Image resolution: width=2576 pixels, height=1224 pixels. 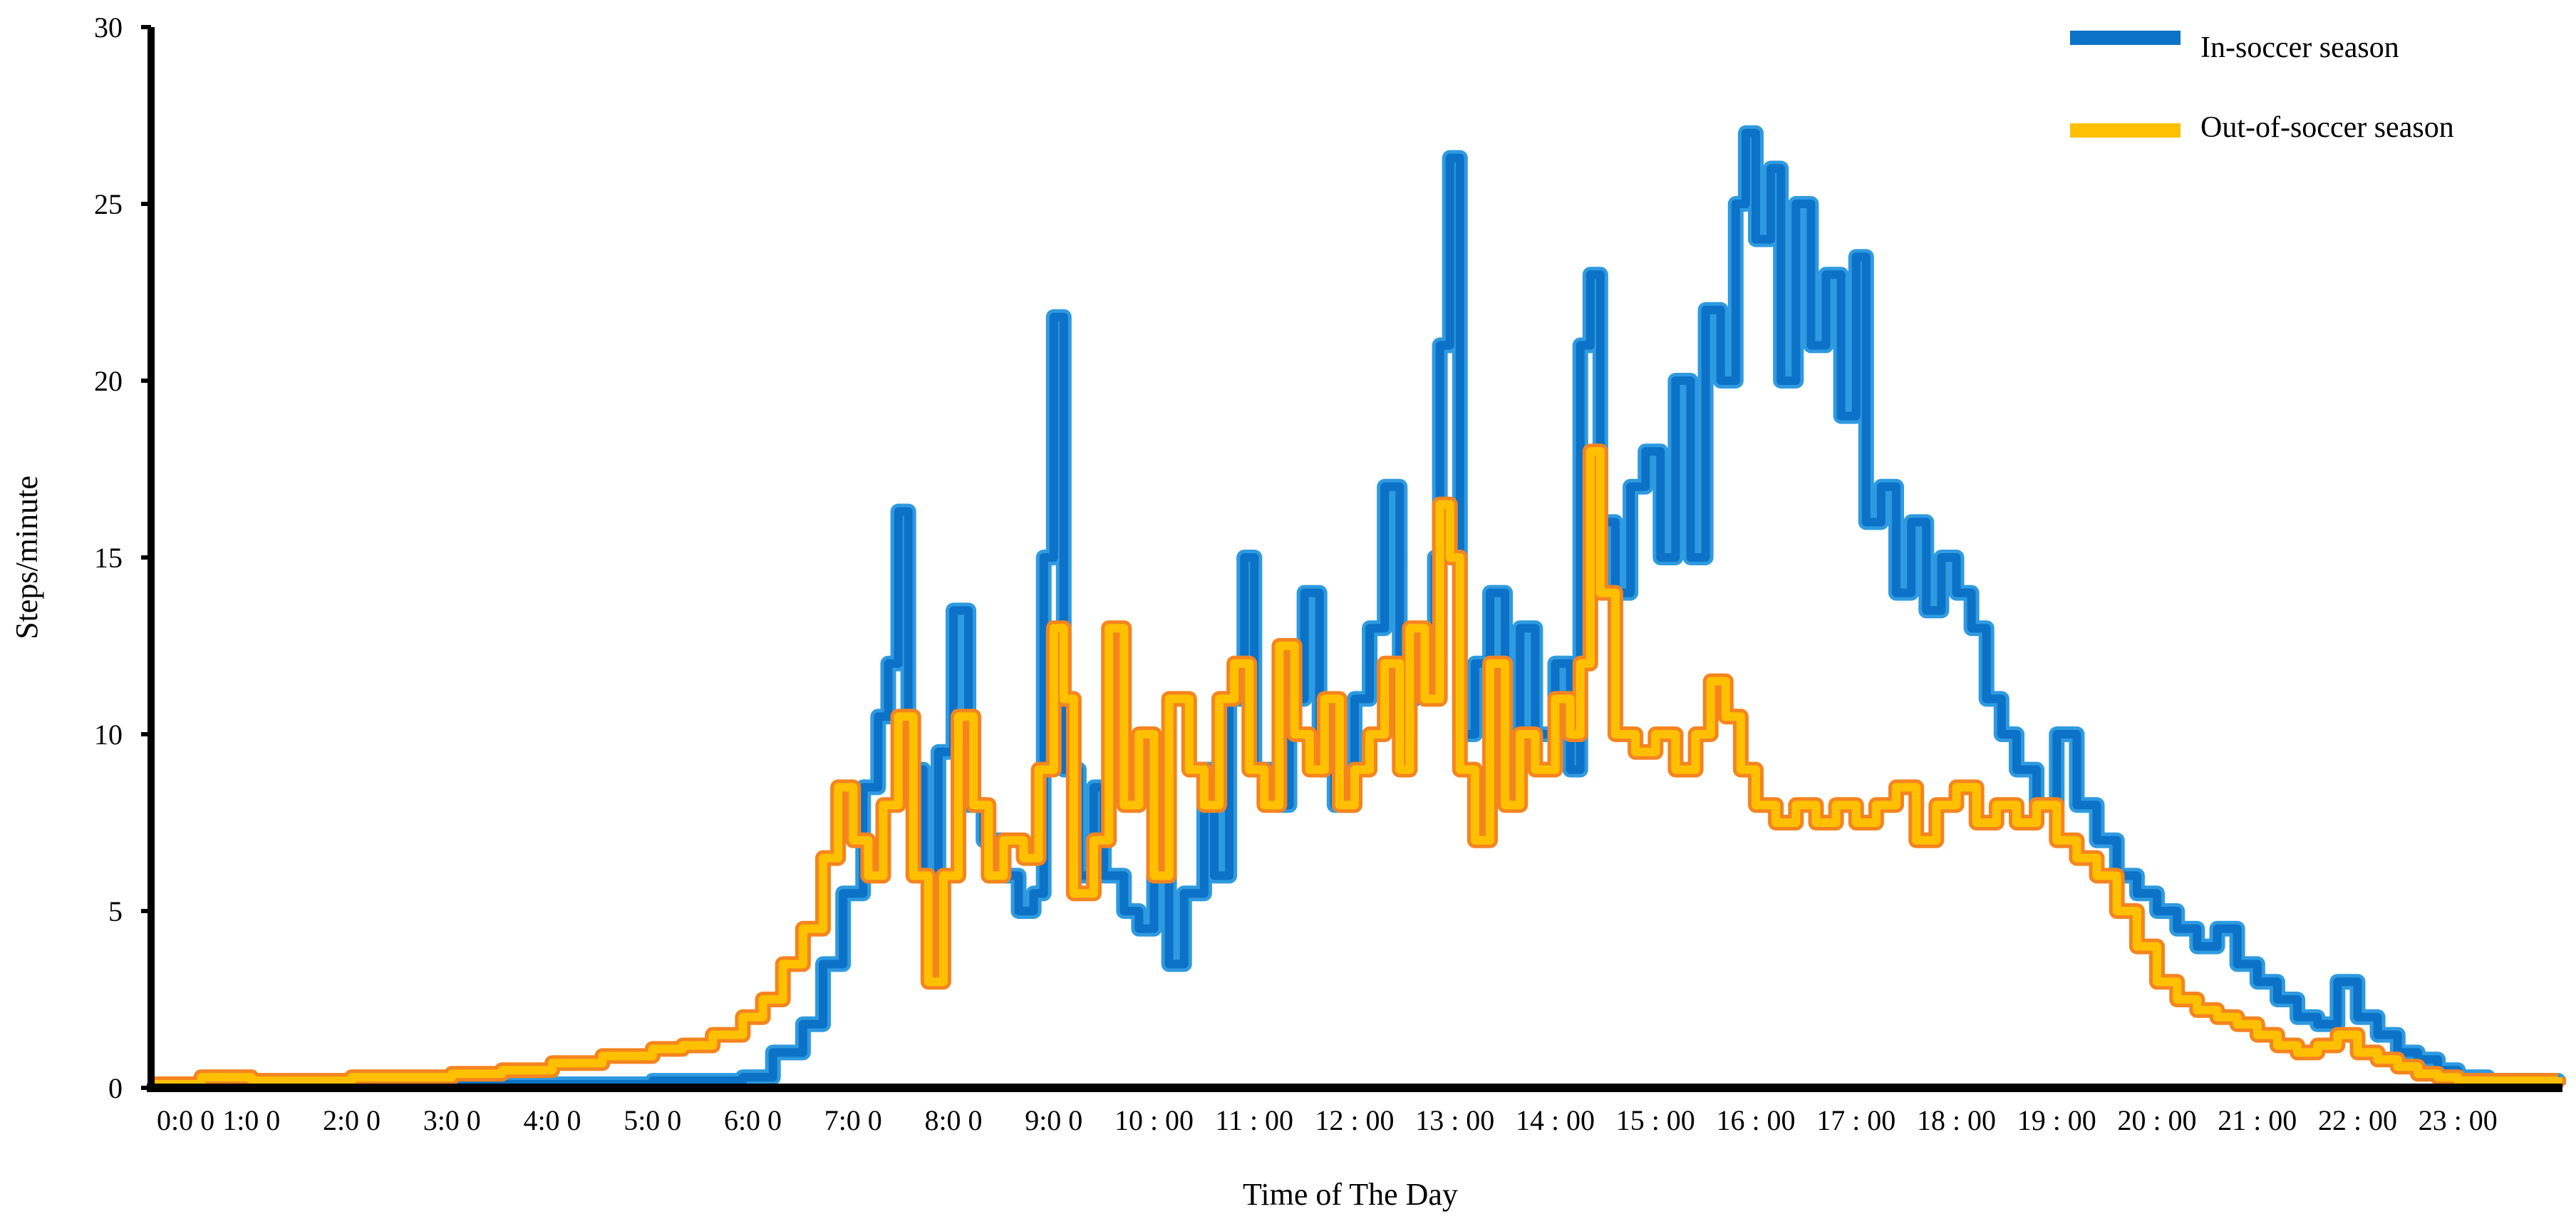 I want to click on x-tick-label: 23 : 00, so click(x=2458, y=1120).